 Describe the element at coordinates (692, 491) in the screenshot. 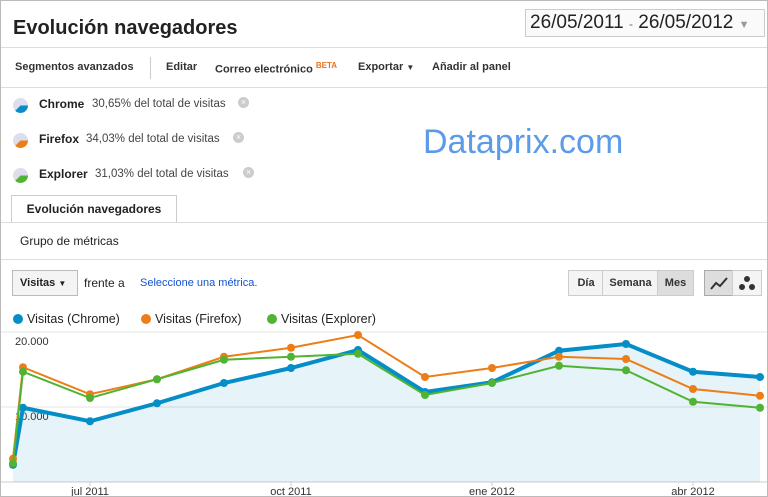

I see `x-tick-label: abr 2012` at that location.